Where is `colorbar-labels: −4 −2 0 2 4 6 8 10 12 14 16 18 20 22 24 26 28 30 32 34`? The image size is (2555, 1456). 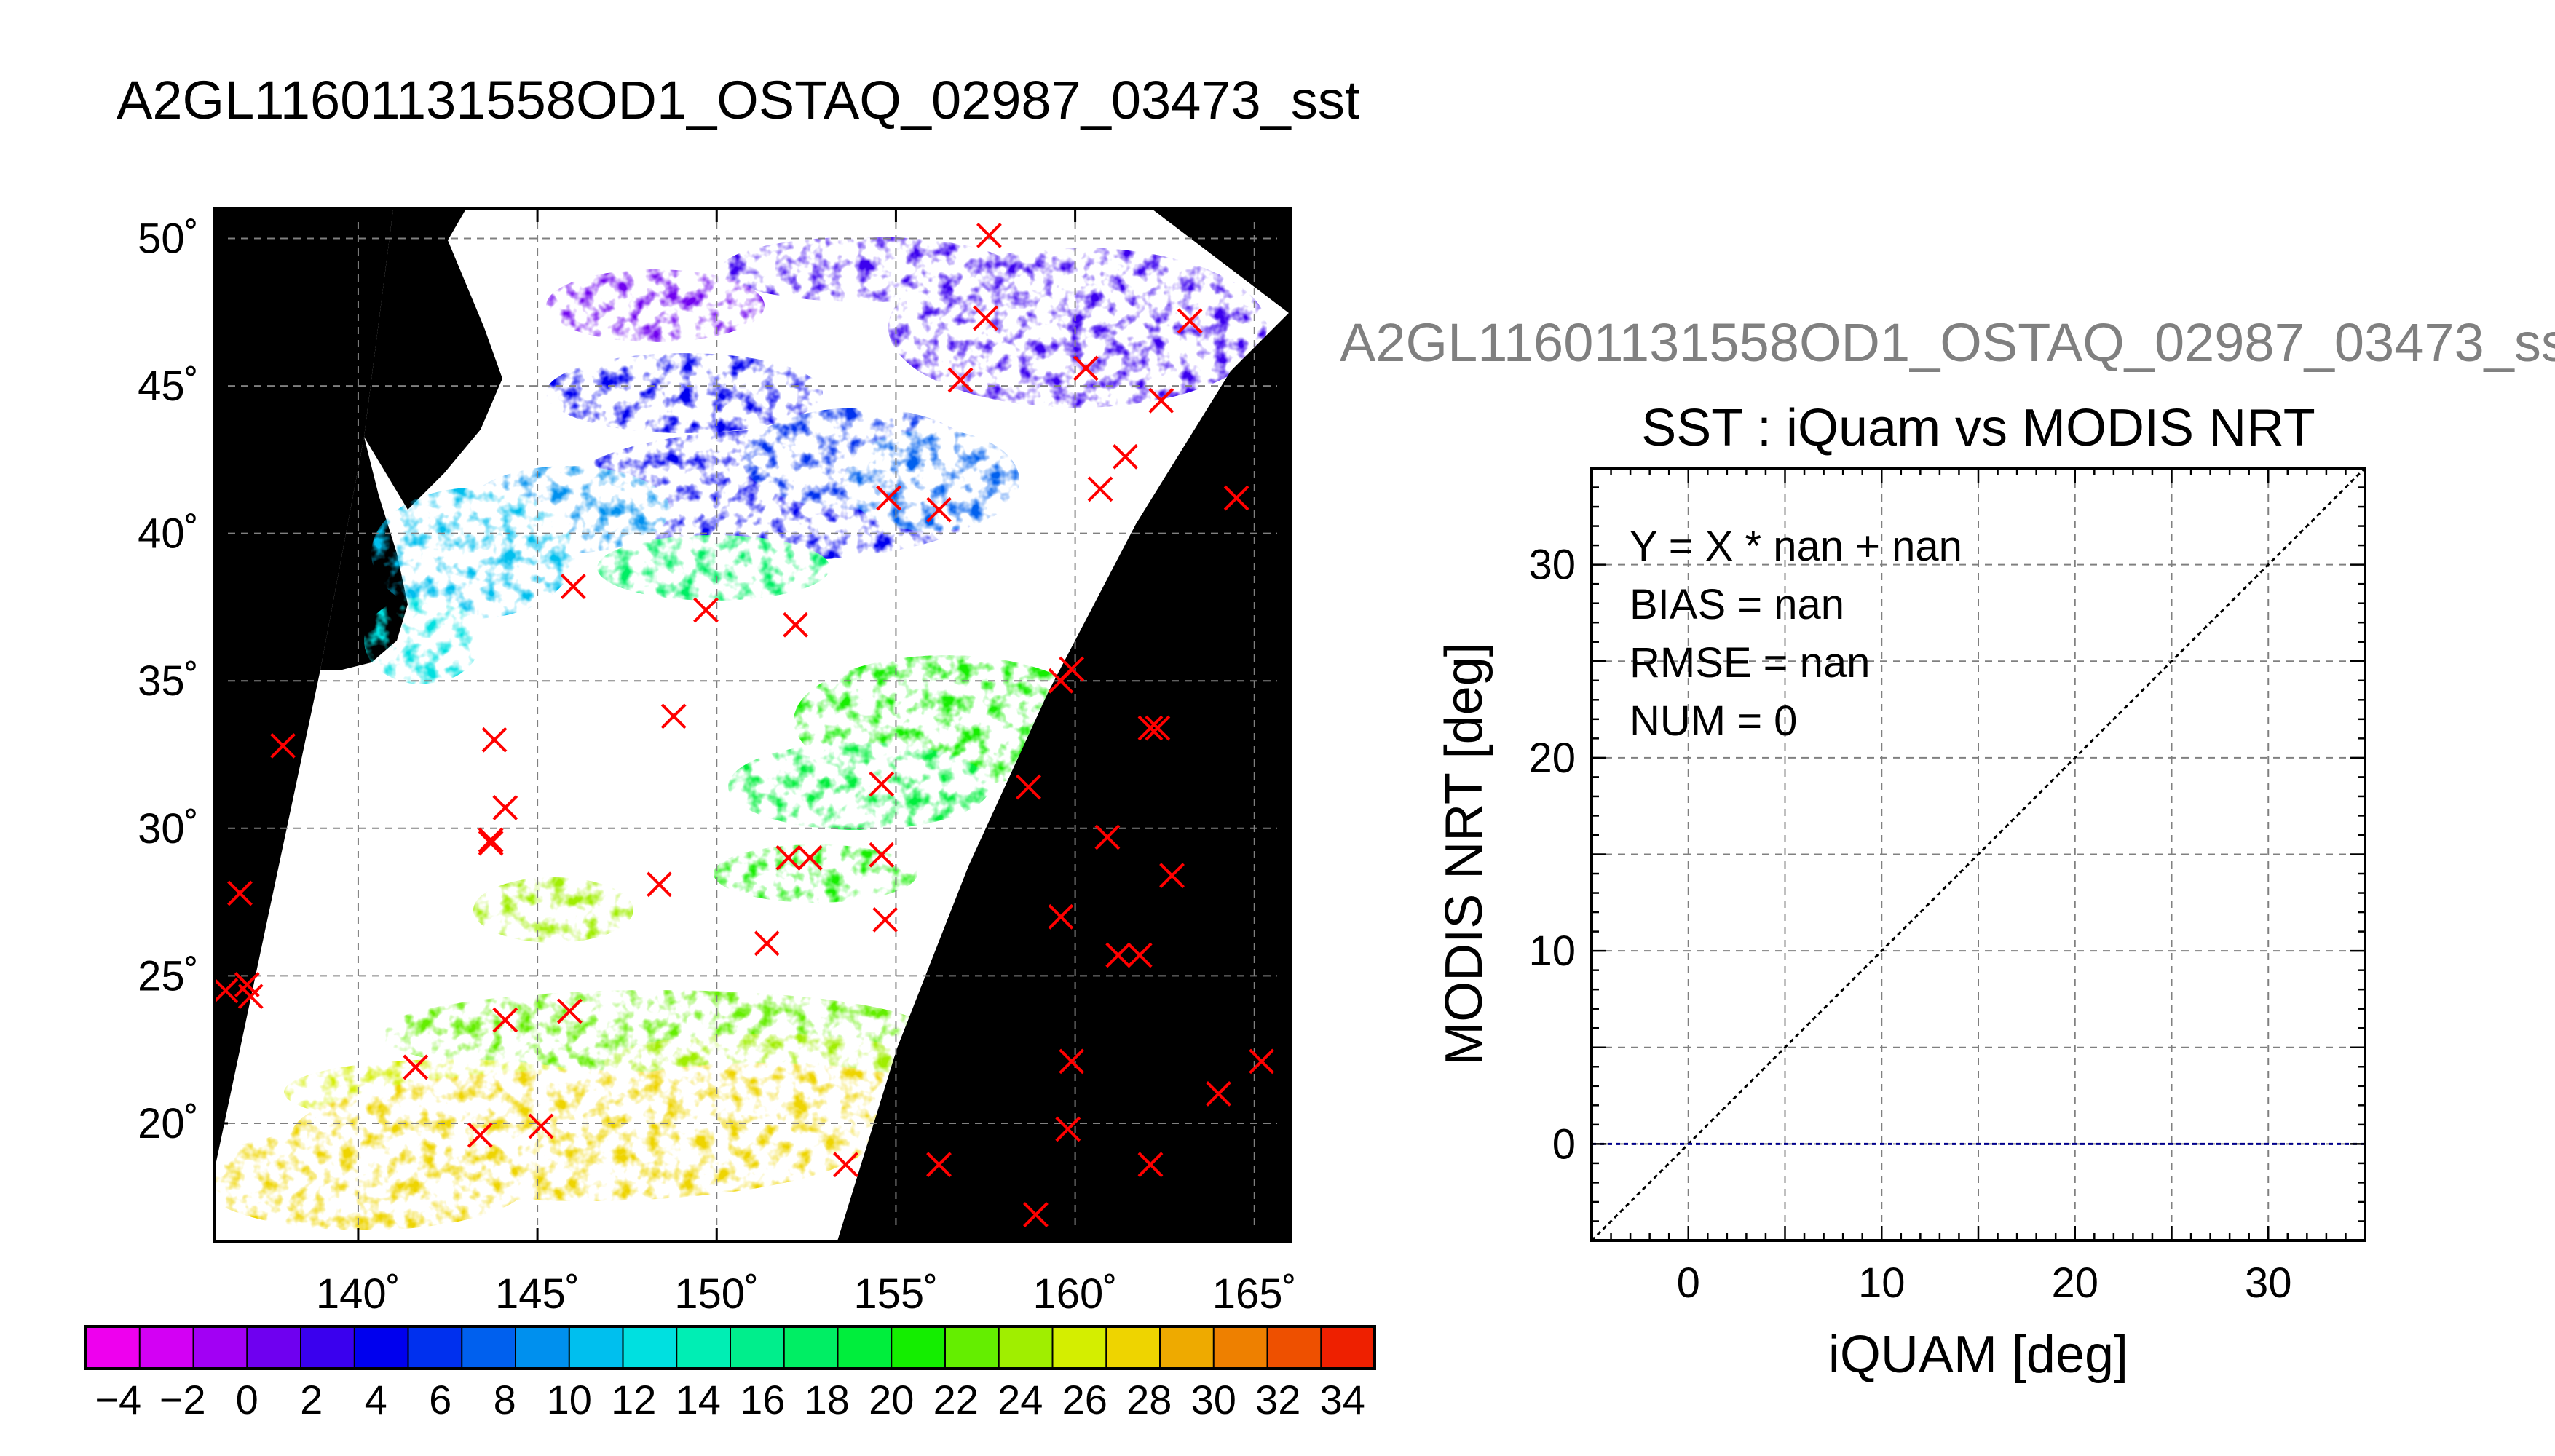 colorbar-labels: −4 −2 0 2 4 6 8 10 12 14 16 18 20 22 24 26 28 30 32 34 is located at coordinates (730, 1400).